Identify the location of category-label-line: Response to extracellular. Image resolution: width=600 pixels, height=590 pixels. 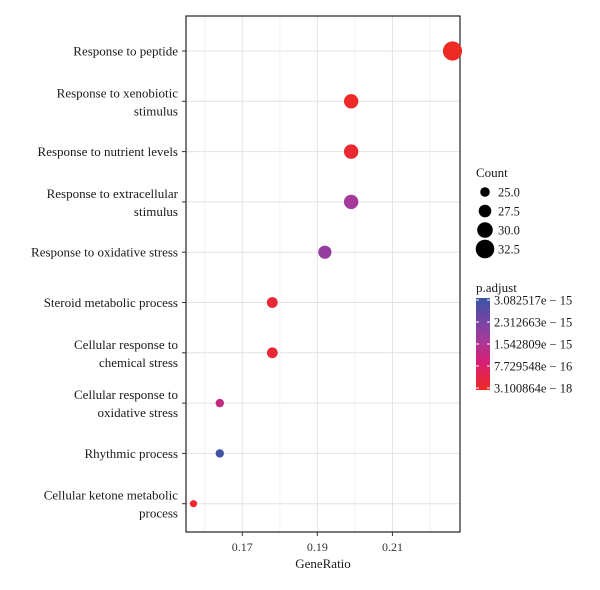
(113, 193).